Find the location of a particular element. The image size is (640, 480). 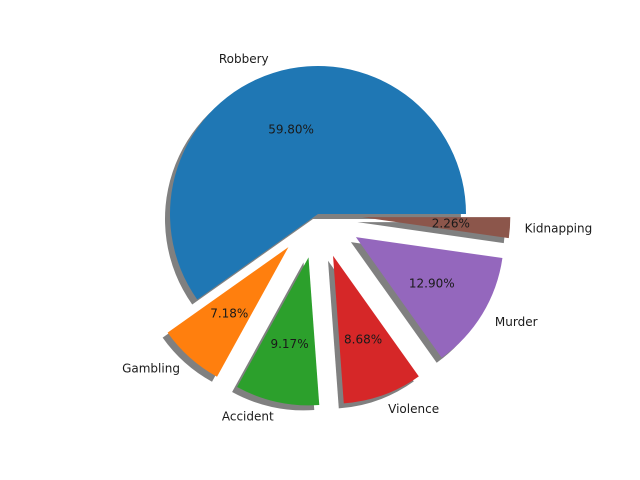

slice-violence is located at coordinates (376, 329).